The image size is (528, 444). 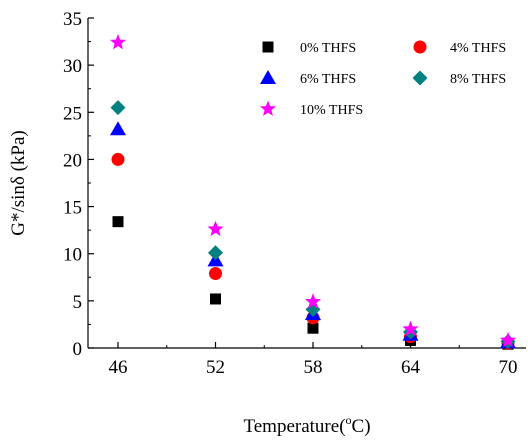 What do you see at coordinates (331, 110) in the screenshot?
I see `legend-label: 10% THFS` at bounding box center [331, 110].